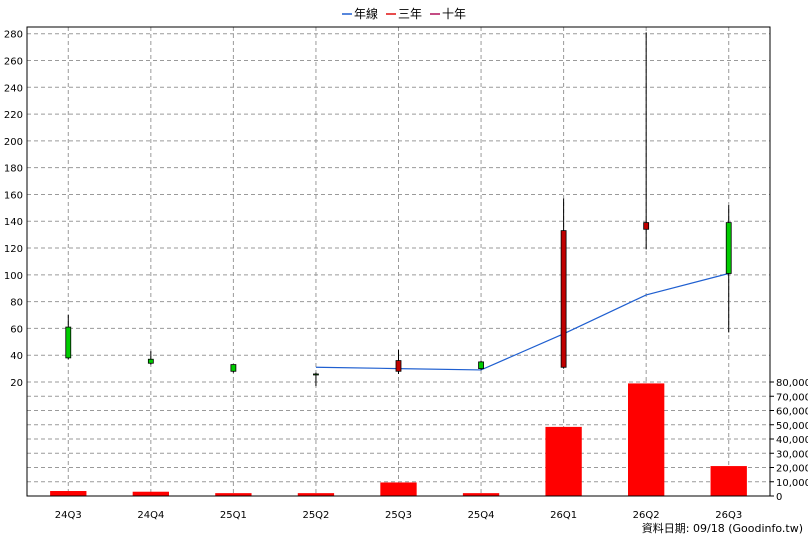  I want to click on price-axis-tick-label: 120, so click(13, 249).